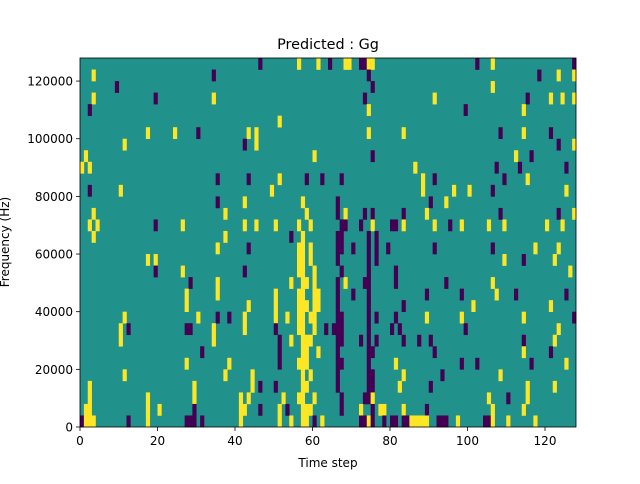  What do you see at coordinates (389, 441) in the screenshot?
I see `x-tick-label: 80` at bounding box center [389, 441].